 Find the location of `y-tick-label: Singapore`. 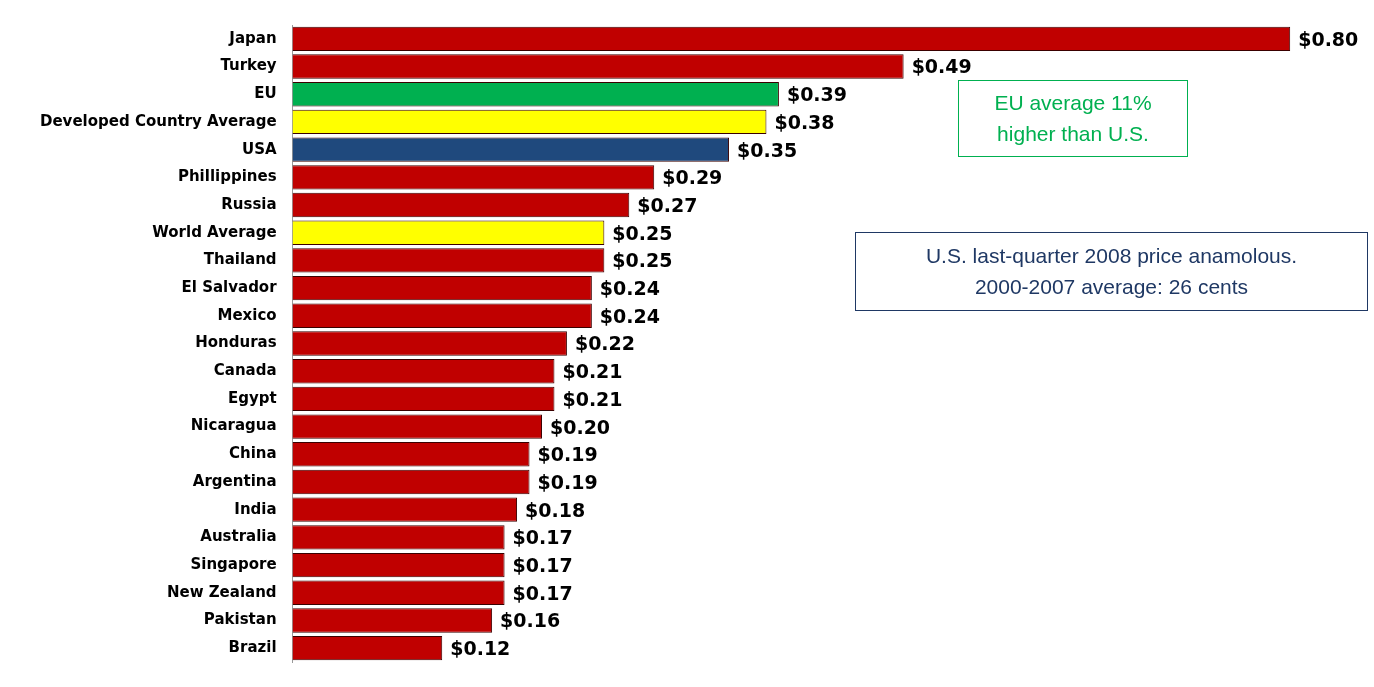

y-tick-label: Singapore is located at coordinates (233, 563).